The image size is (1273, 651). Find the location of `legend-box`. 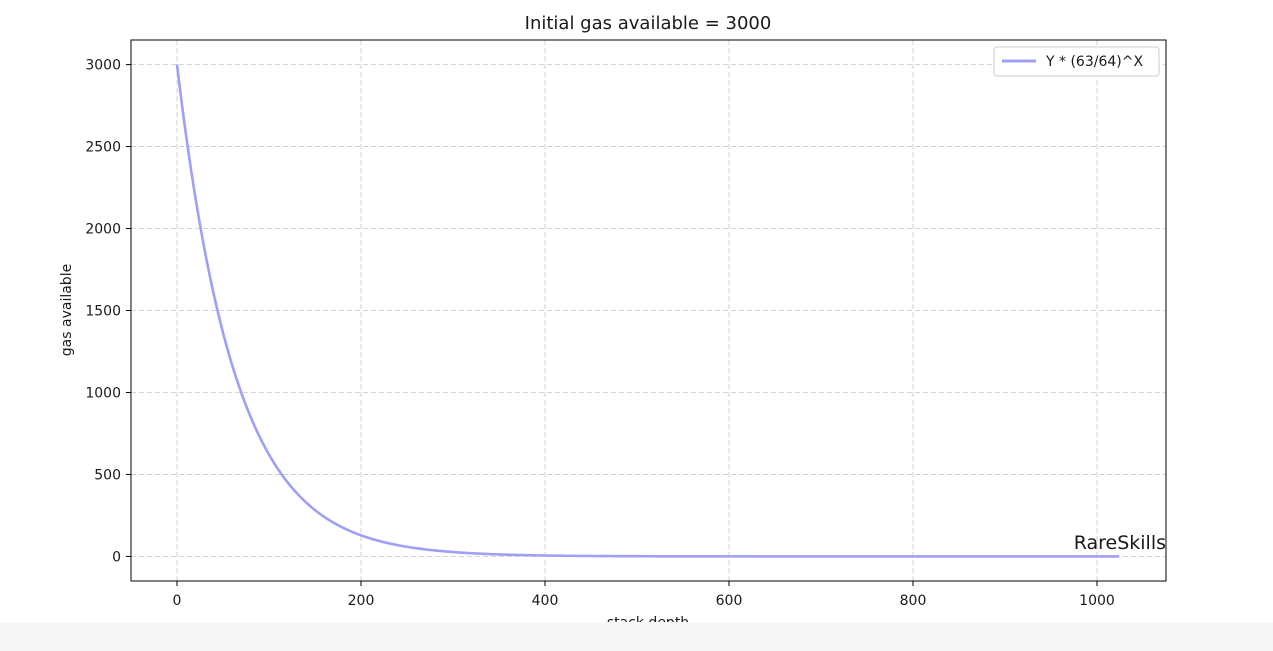

legend-box is located at coordinates (1076, 61).